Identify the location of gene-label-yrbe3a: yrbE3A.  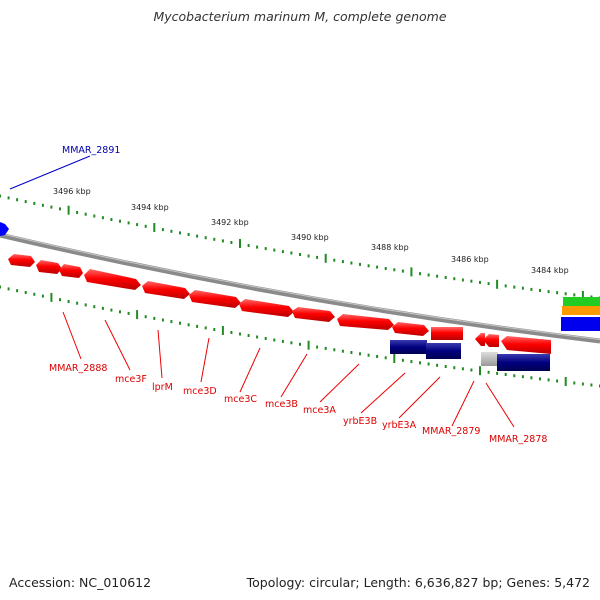
(399, 425).